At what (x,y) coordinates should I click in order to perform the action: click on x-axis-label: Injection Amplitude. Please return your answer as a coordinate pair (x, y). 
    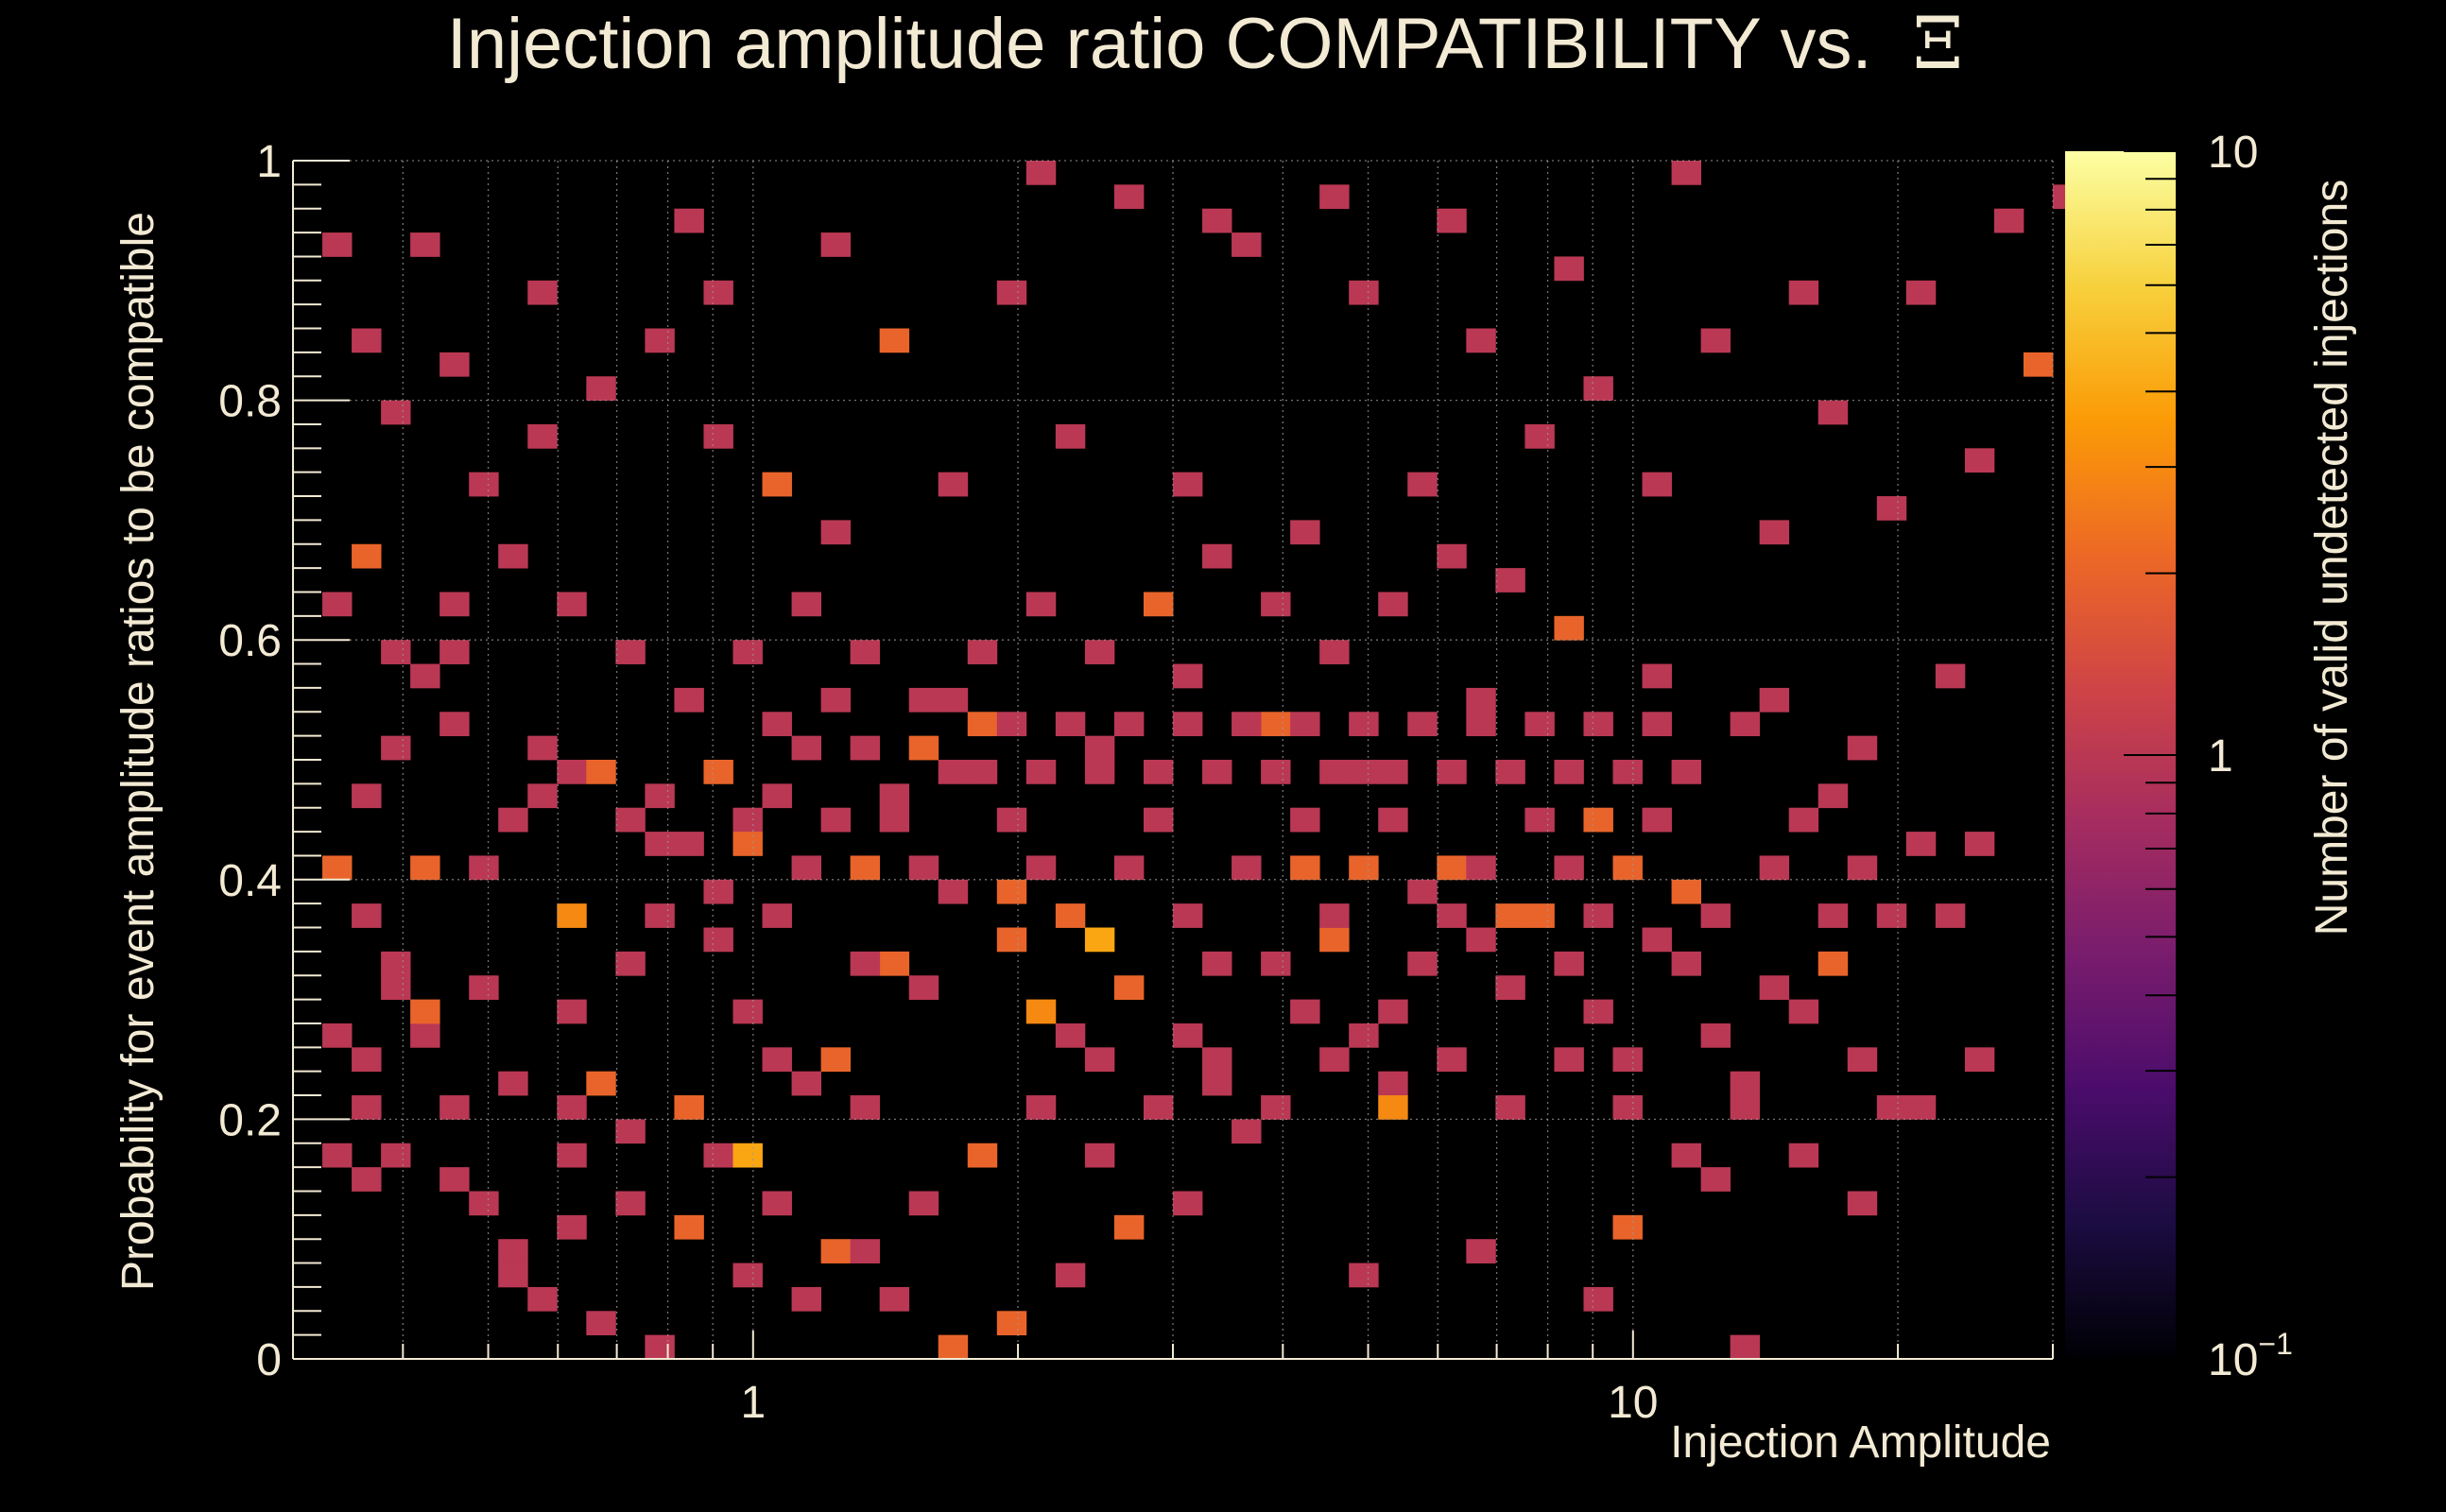
    Looking at the image, I should click on (1860, 1443).